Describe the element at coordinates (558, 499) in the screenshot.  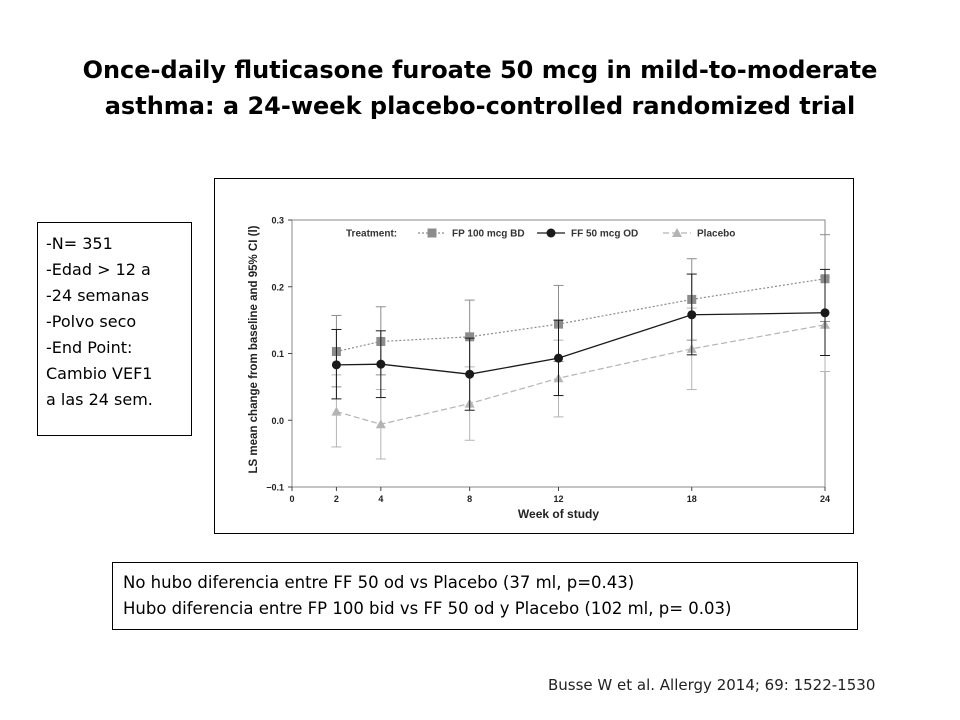
I see `x-tick-label: 12` at that location.